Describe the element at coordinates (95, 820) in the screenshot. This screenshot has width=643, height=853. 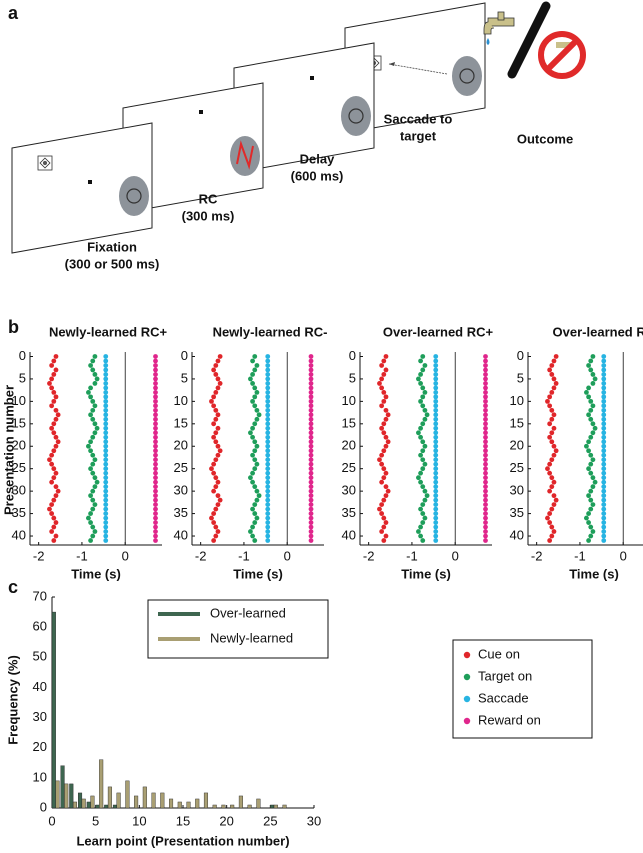
I see `x-tick-label: 5` at that location.